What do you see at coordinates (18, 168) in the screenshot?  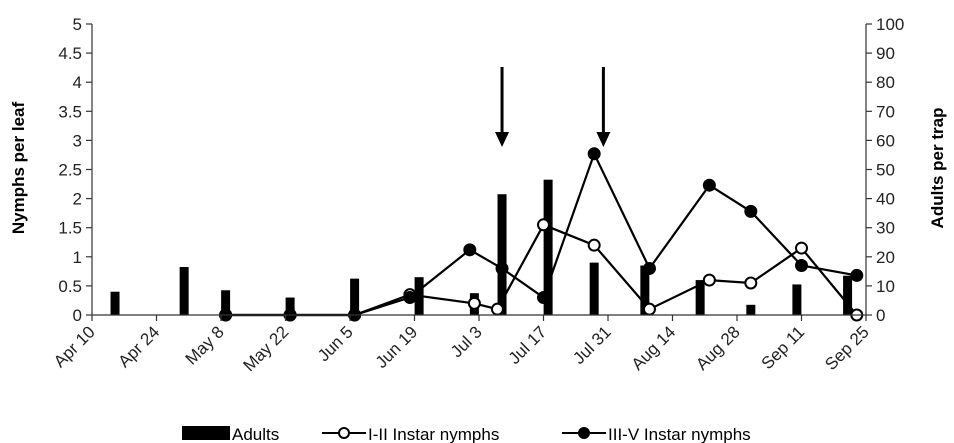 I see `left-axis-title: Nymphs per leaf` at bounding box center [18, 168].